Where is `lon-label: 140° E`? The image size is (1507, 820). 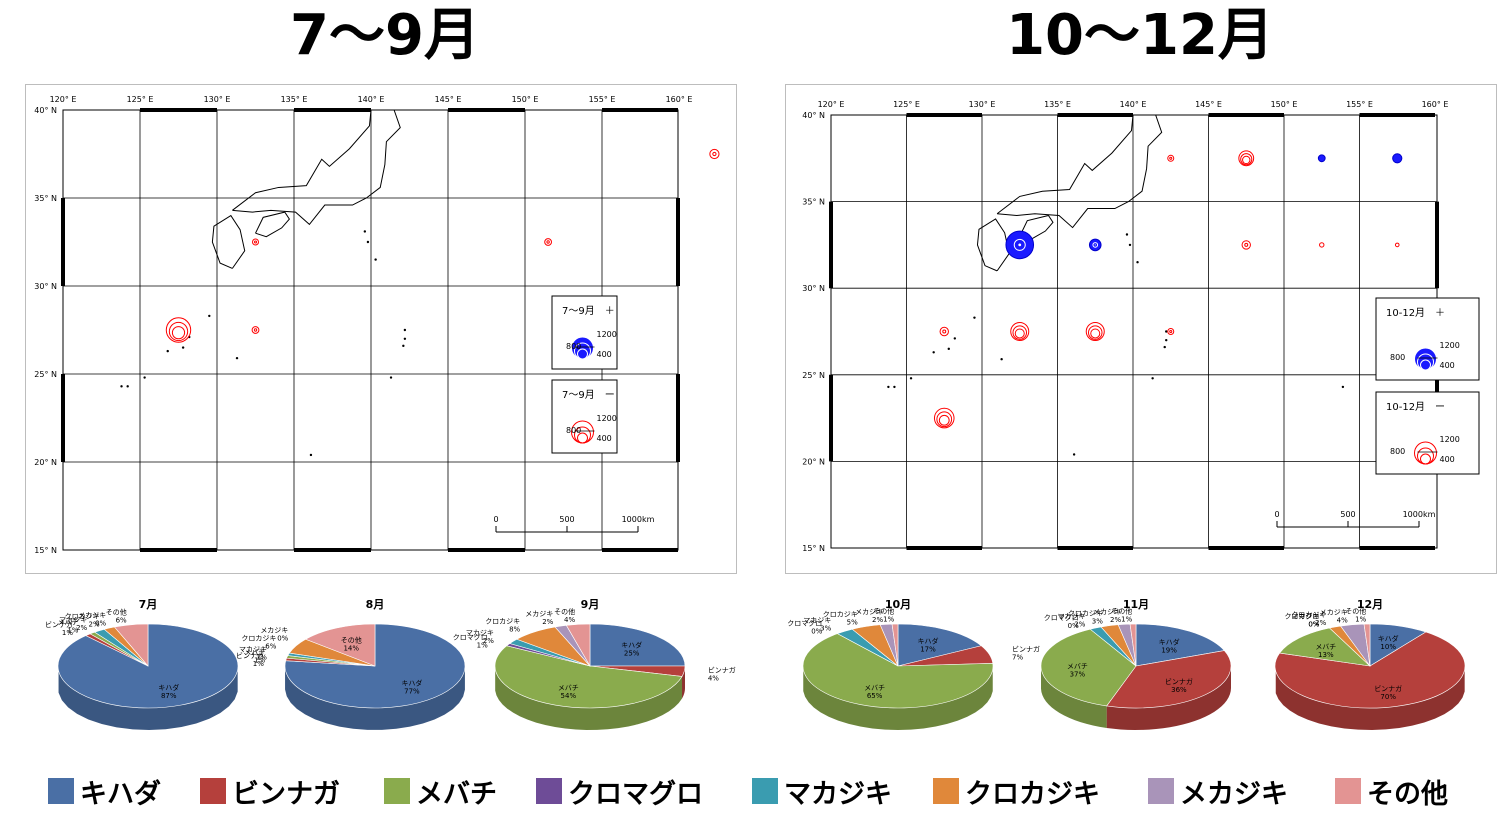
lon-label: 140° E is located at coordinates (1133, 104).